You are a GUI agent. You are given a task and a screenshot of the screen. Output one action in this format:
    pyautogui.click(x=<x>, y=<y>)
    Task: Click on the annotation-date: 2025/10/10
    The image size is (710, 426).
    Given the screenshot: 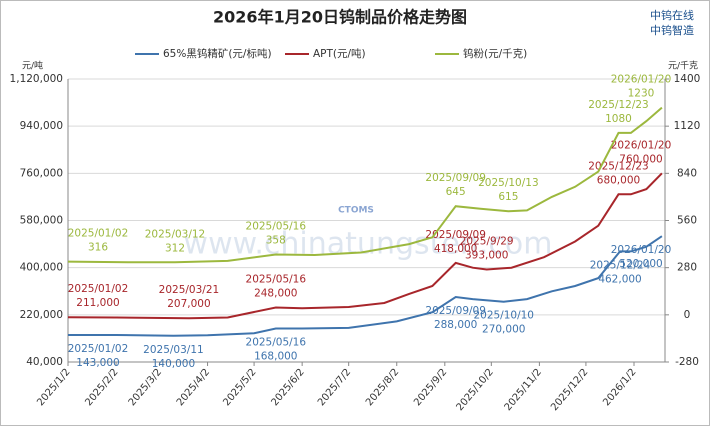 What is the action you would take?
    pyautogui.click(x=503, y=316)
    